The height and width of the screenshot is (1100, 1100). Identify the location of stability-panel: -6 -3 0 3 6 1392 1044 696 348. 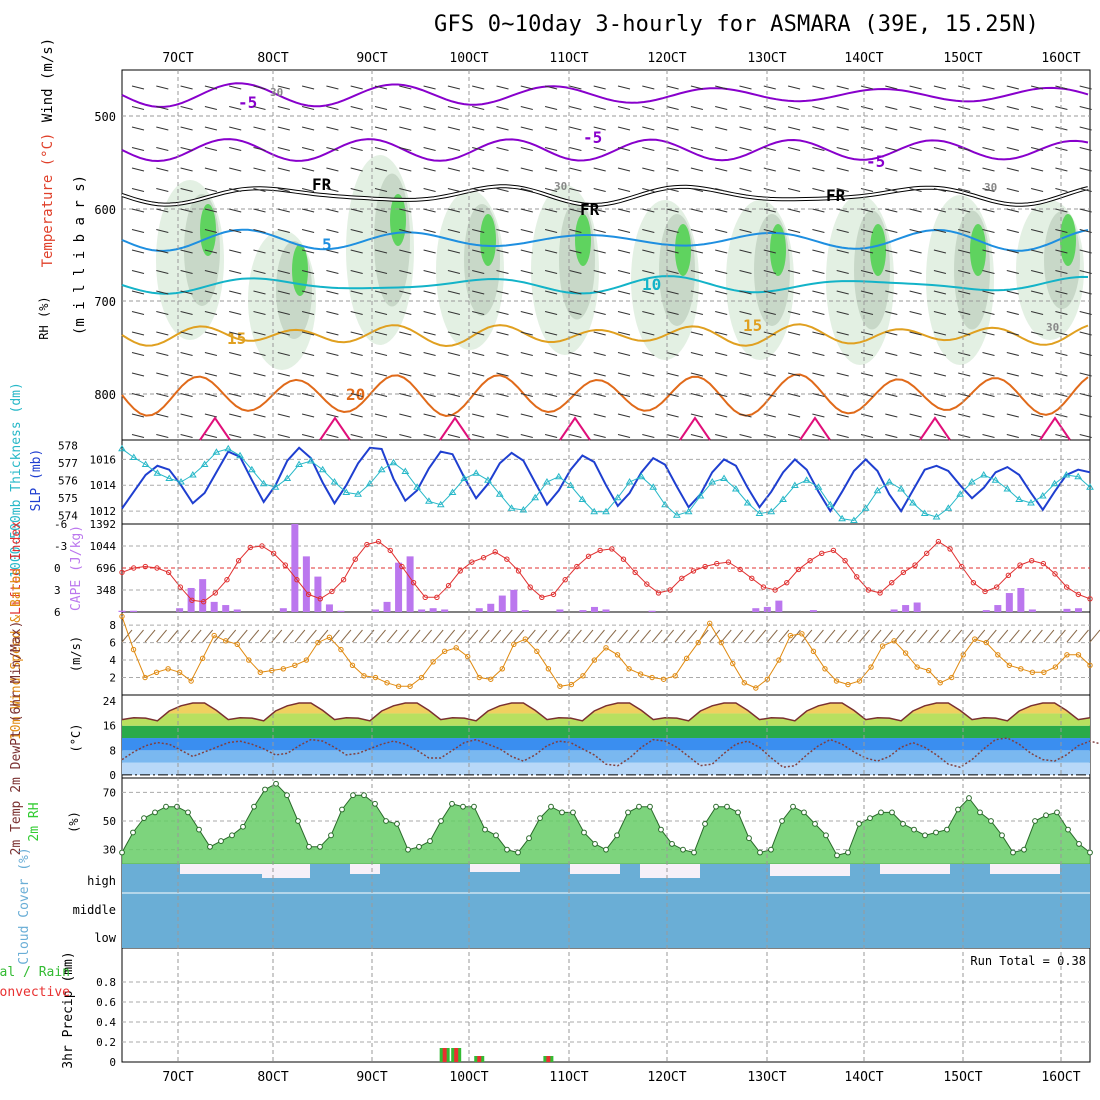
(573, 568).